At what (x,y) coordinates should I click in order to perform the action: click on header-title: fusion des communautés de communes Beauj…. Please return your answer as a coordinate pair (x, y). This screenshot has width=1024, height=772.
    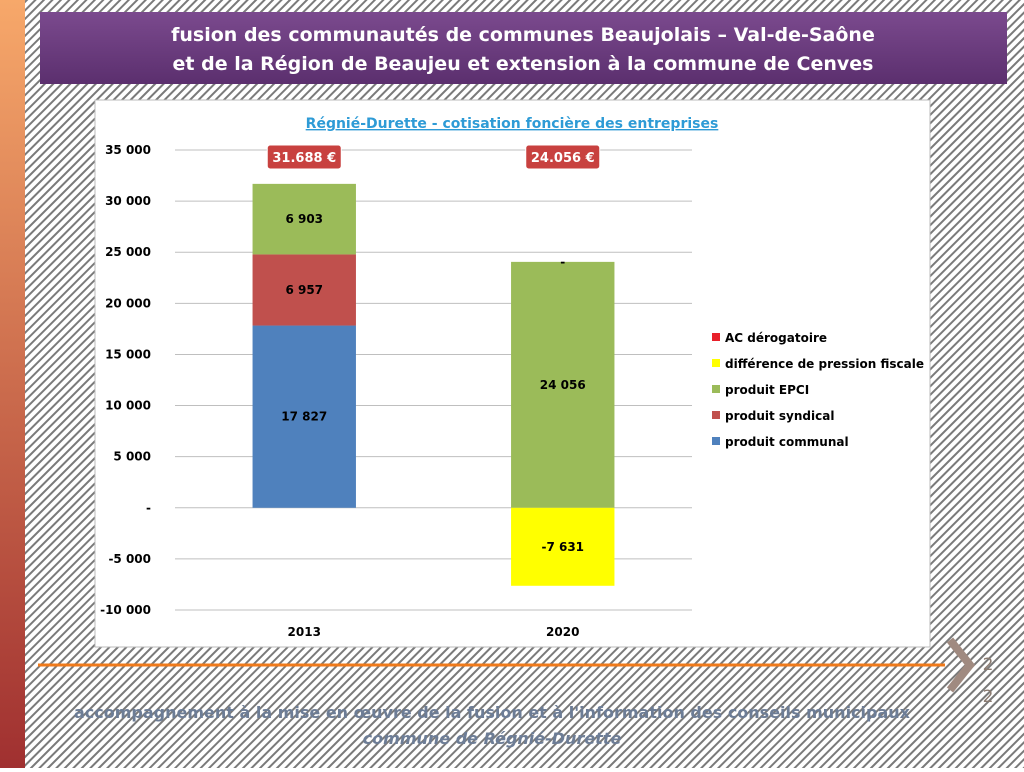
    Looking at the image, I should click on (523, 35).